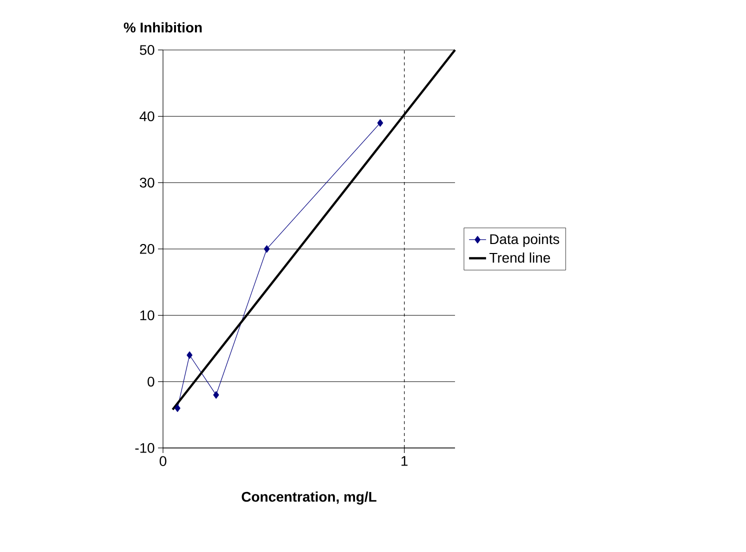 This screenshot has height=552, width=746. I want to click on x-tick-label: 1, so click(405, 461).